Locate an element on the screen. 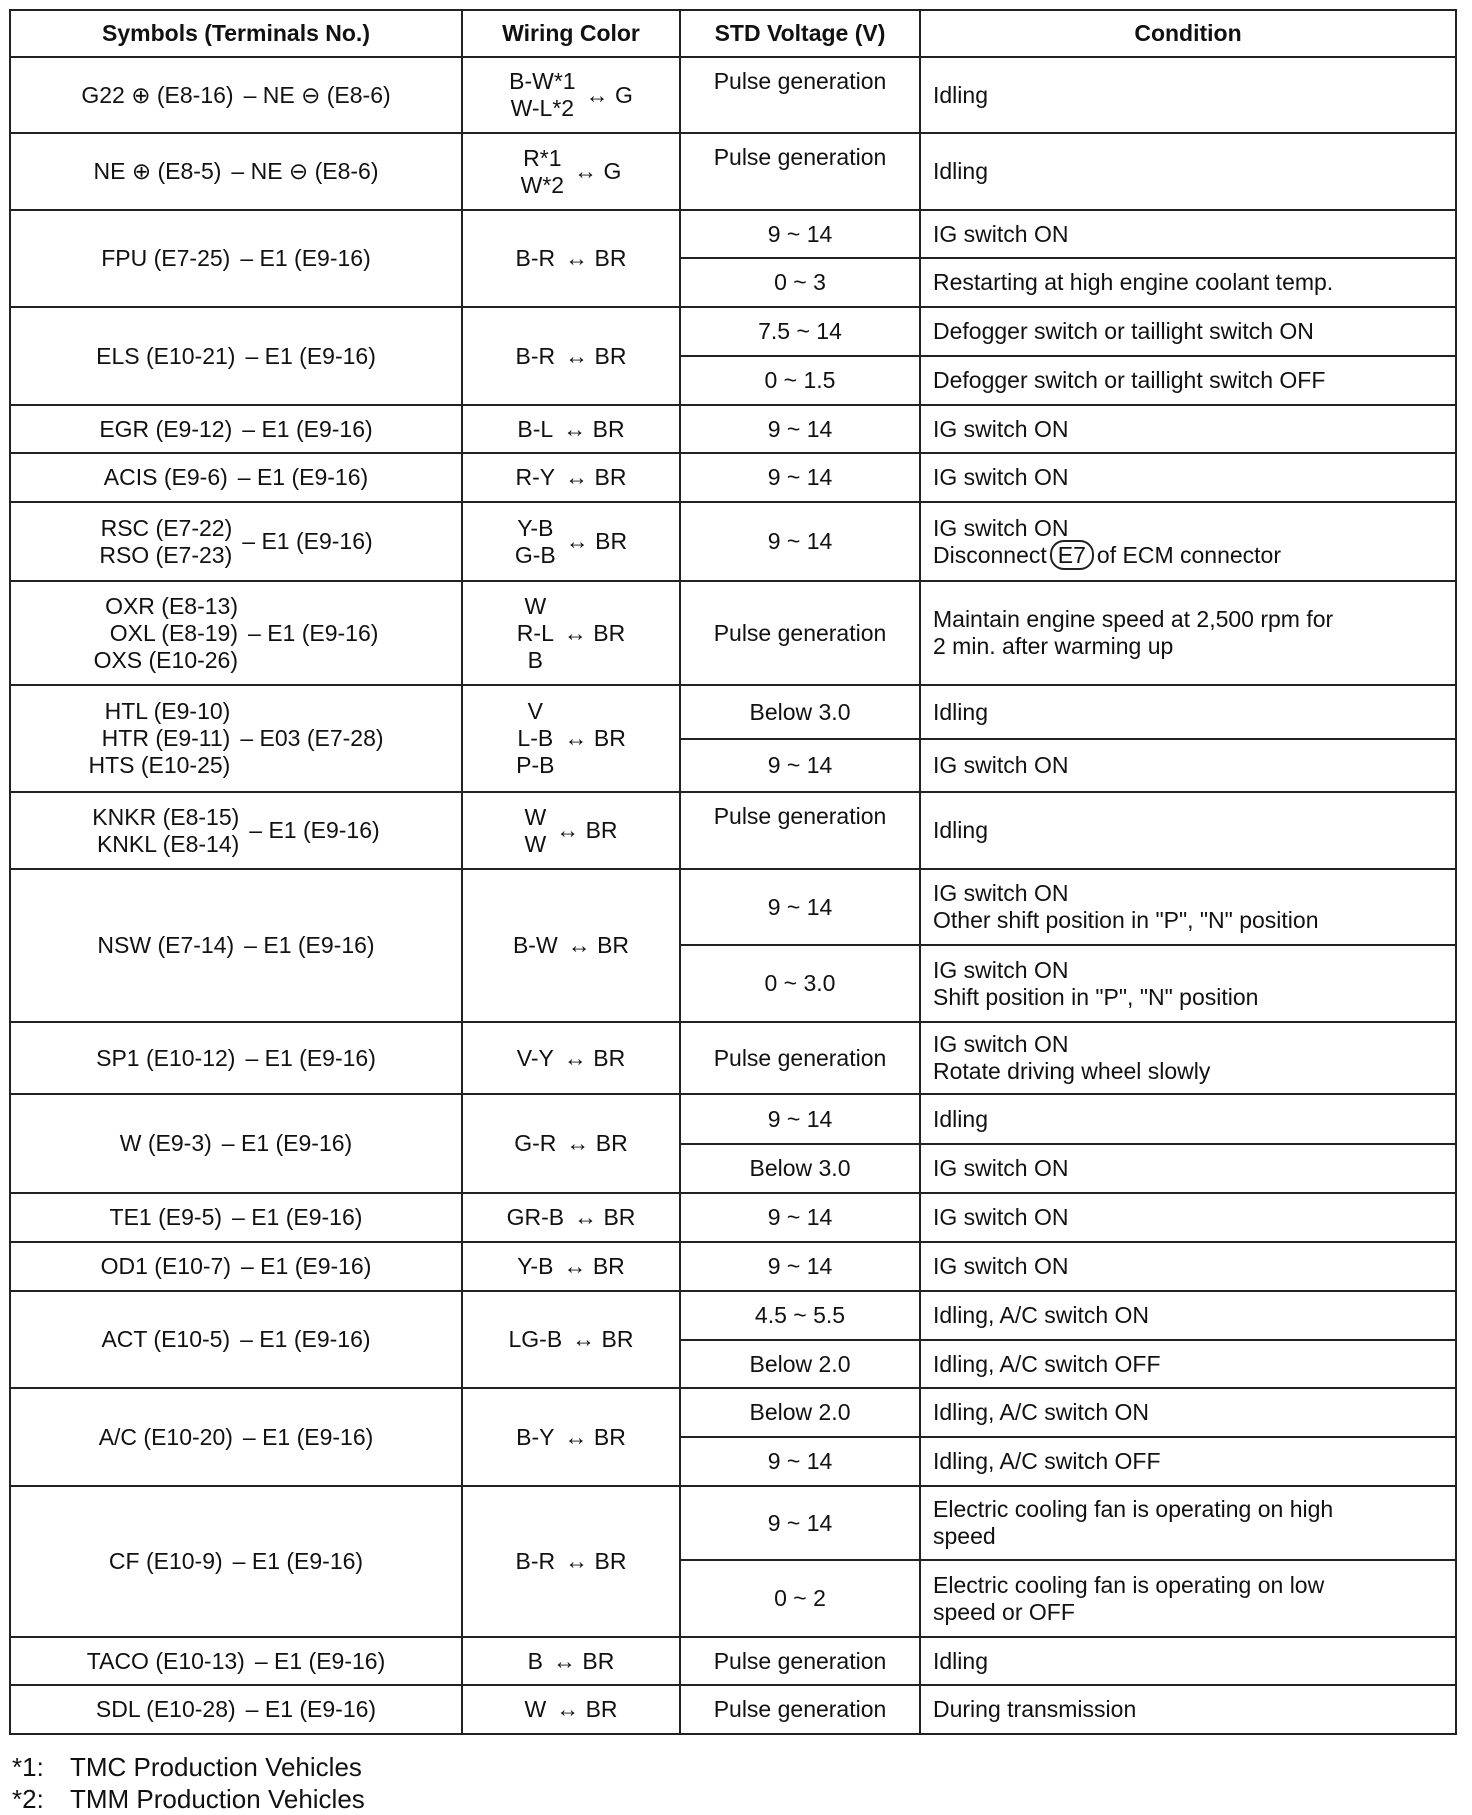 The height and width of the screenshot is (1815, 1472). wire-color: B is located at coordinates (535, 1660).